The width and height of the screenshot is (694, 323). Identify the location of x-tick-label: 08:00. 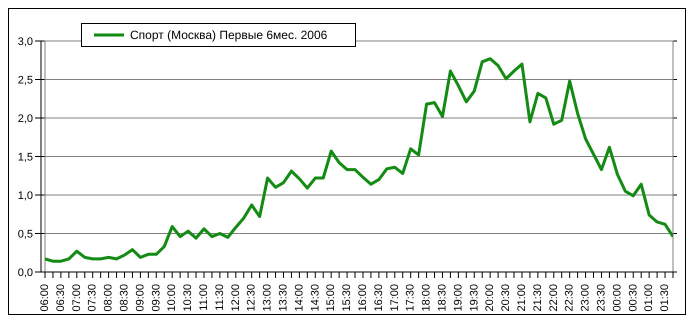
(108, 298).